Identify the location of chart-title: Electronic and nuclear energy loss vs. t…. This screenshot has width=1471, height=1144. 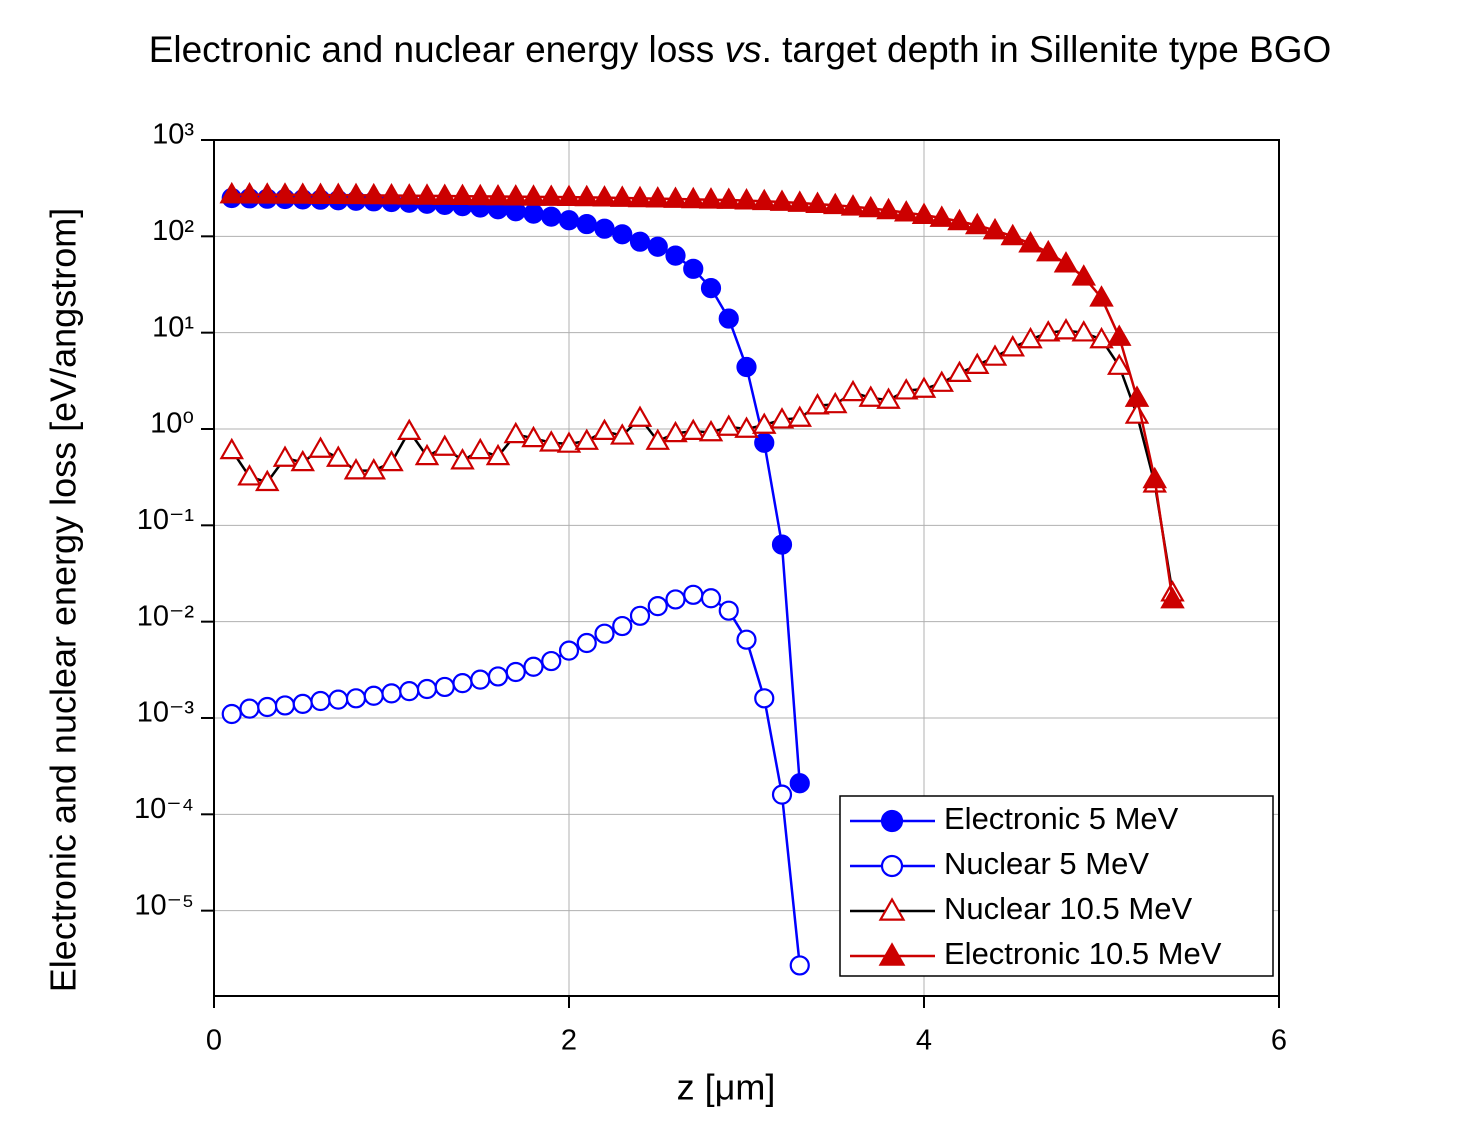
(740, 49).